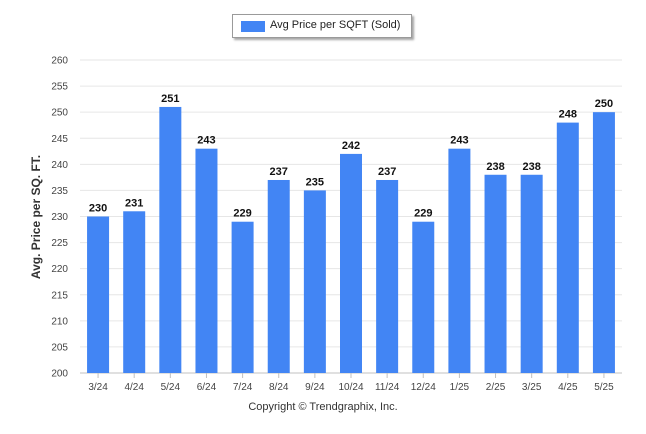  I want to click on x-tick-label: 6/24, so click(207, 387).